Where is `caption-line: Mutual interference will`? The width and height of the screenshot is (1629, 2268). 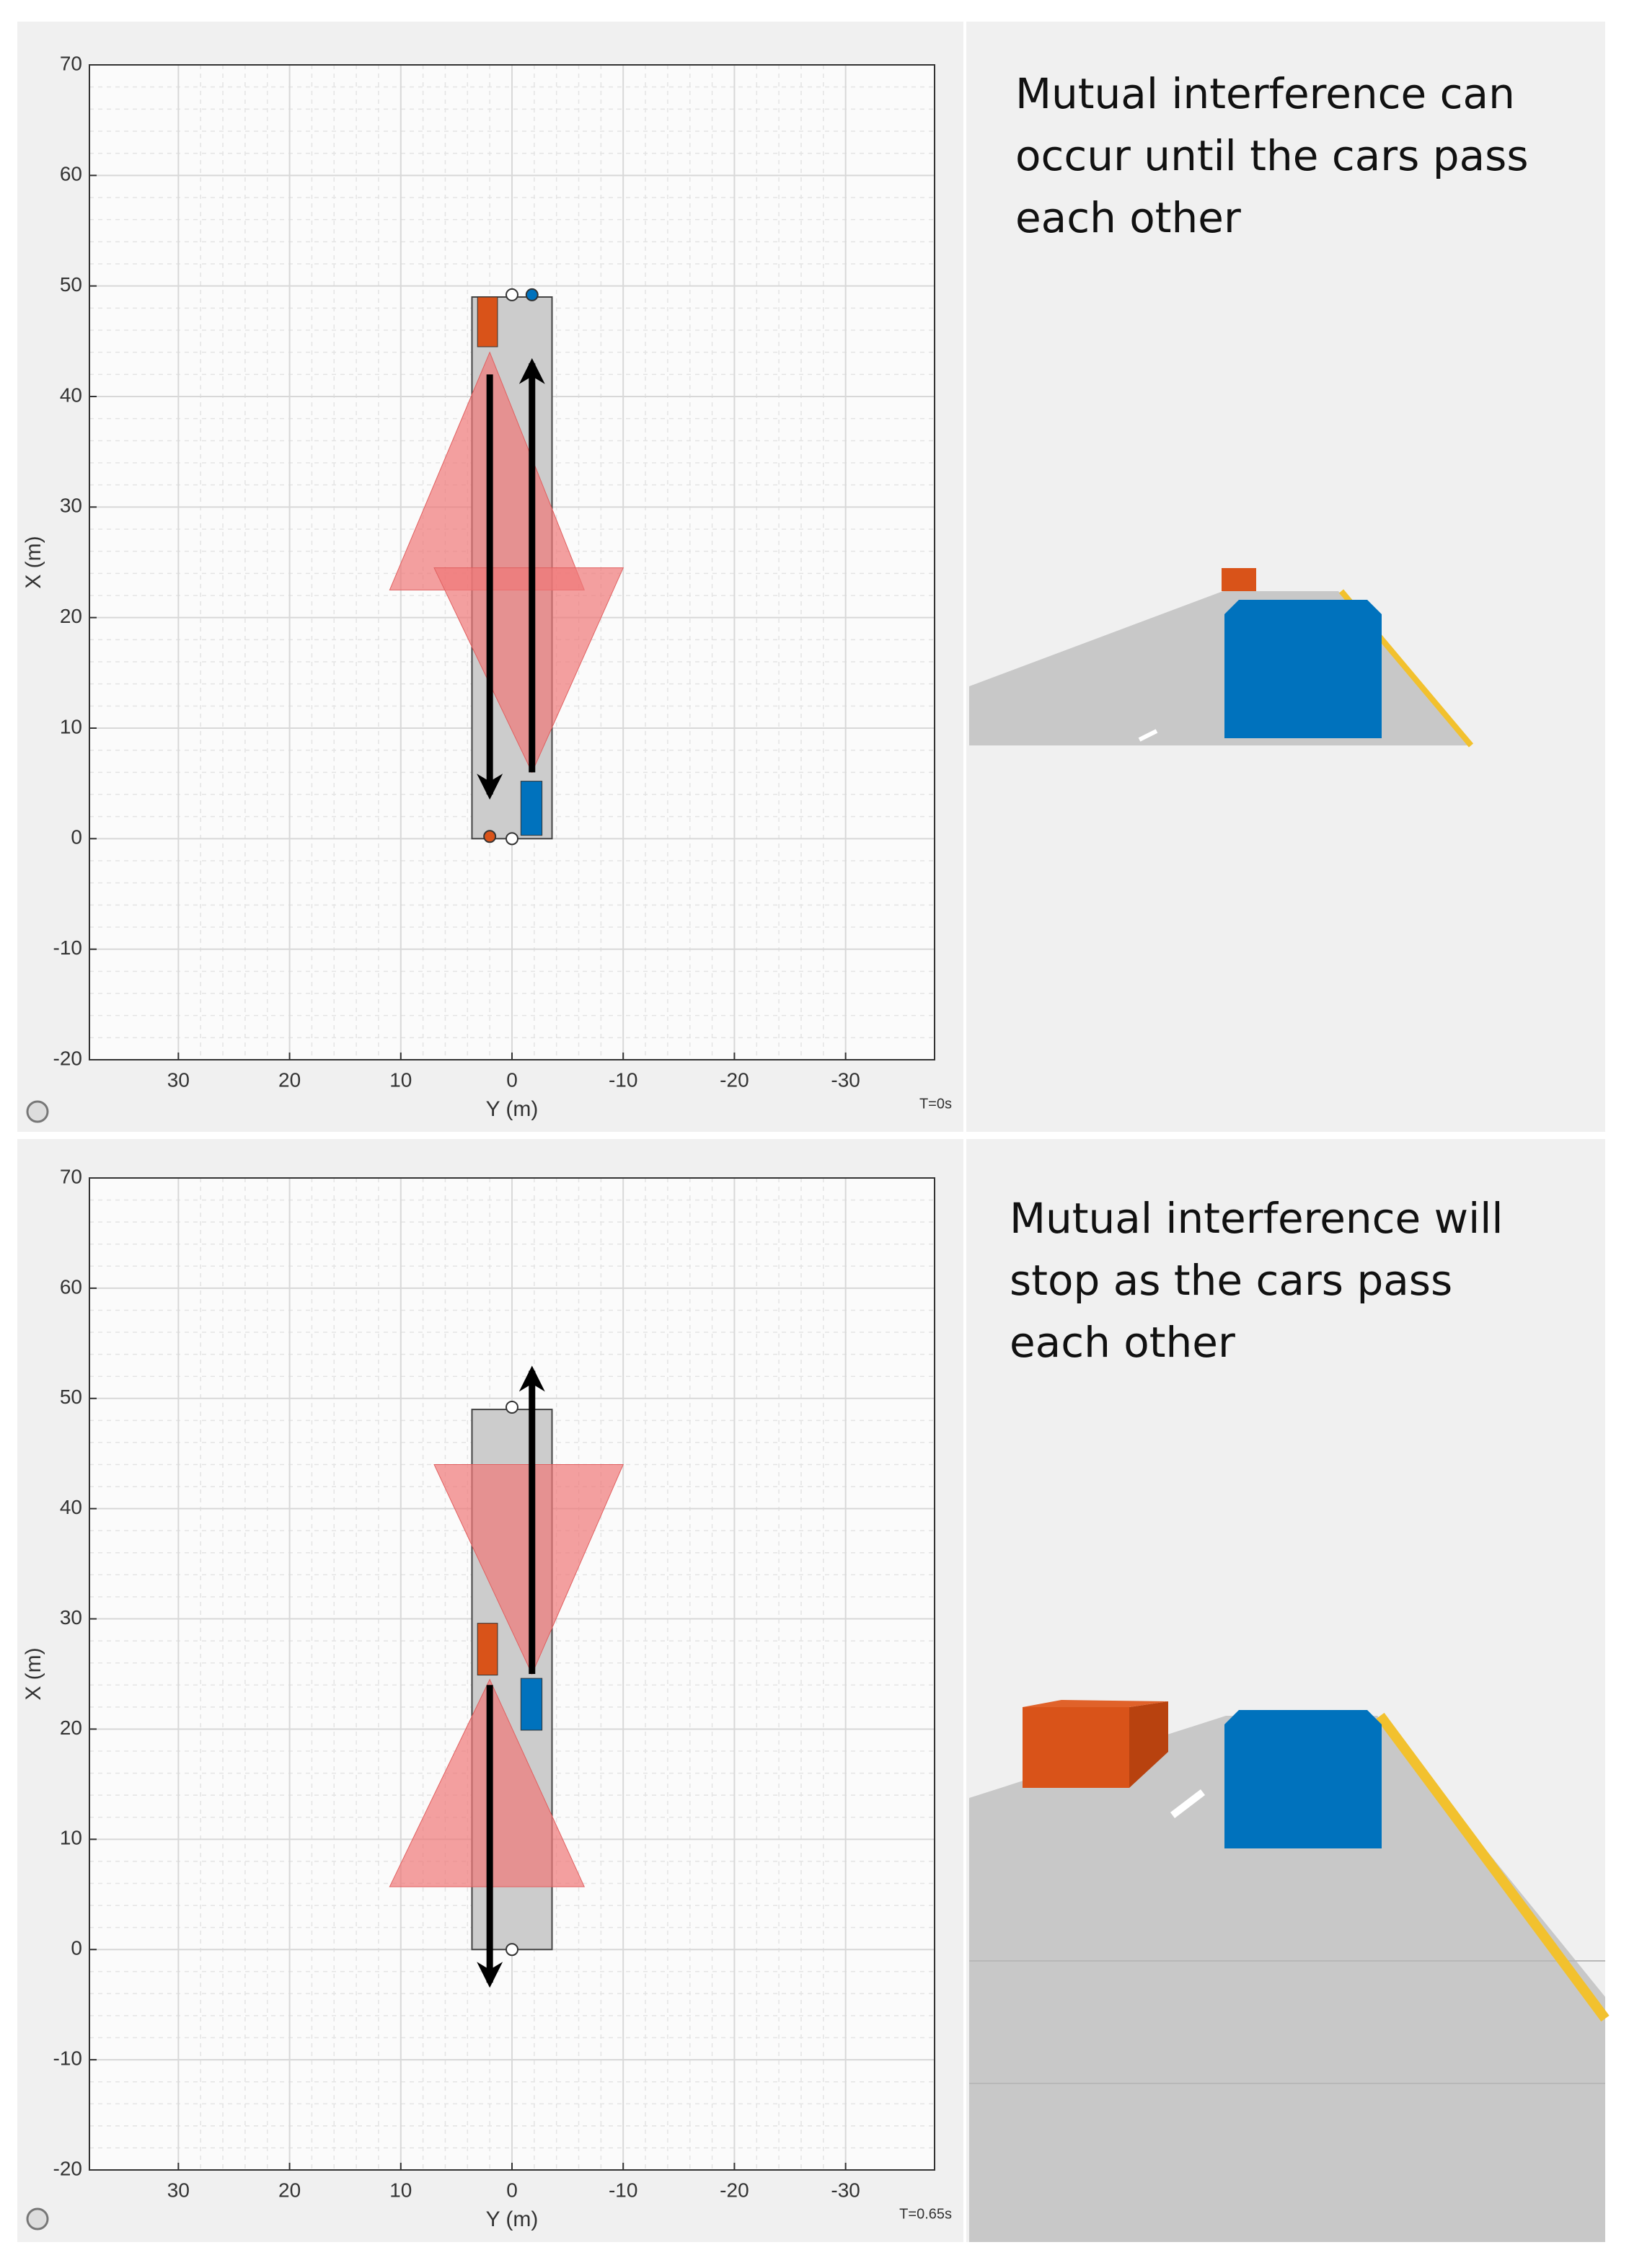 caption-line: Mutual interference will is located at coordinates (1256, 1218).